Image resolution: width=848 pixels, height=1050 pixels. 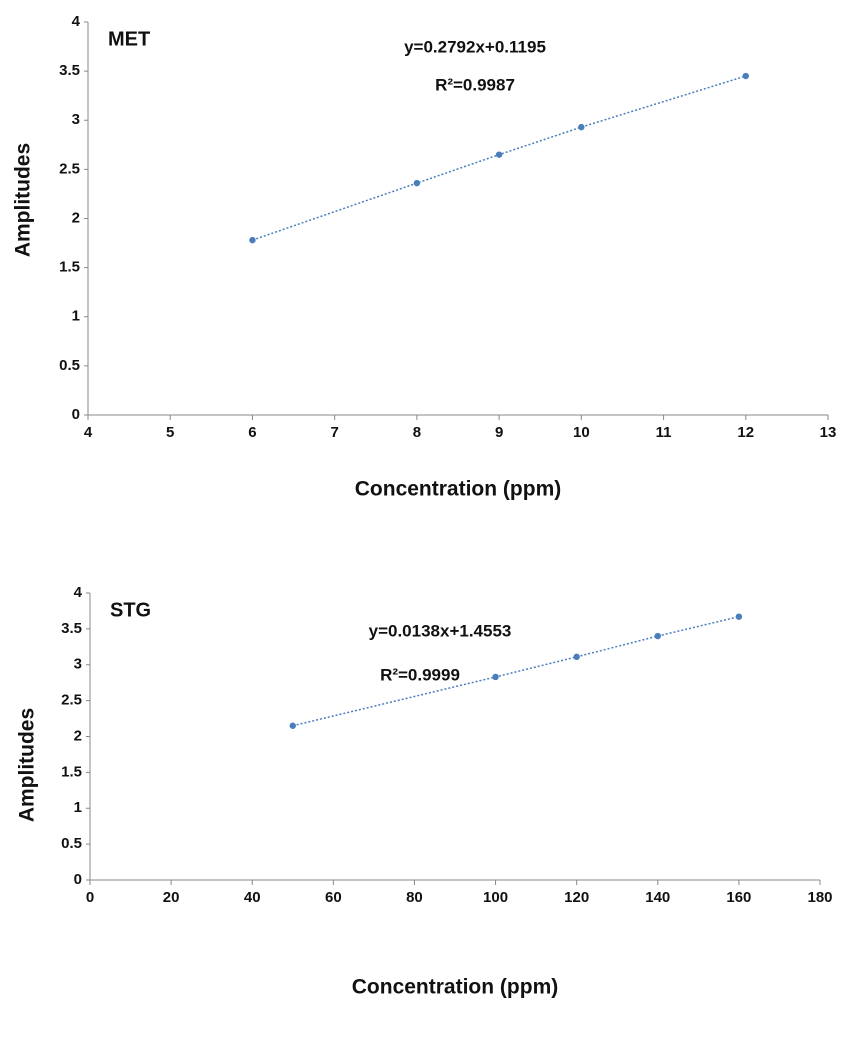 I want to click on x-tick-label: 140, so click(x=657, y=897).